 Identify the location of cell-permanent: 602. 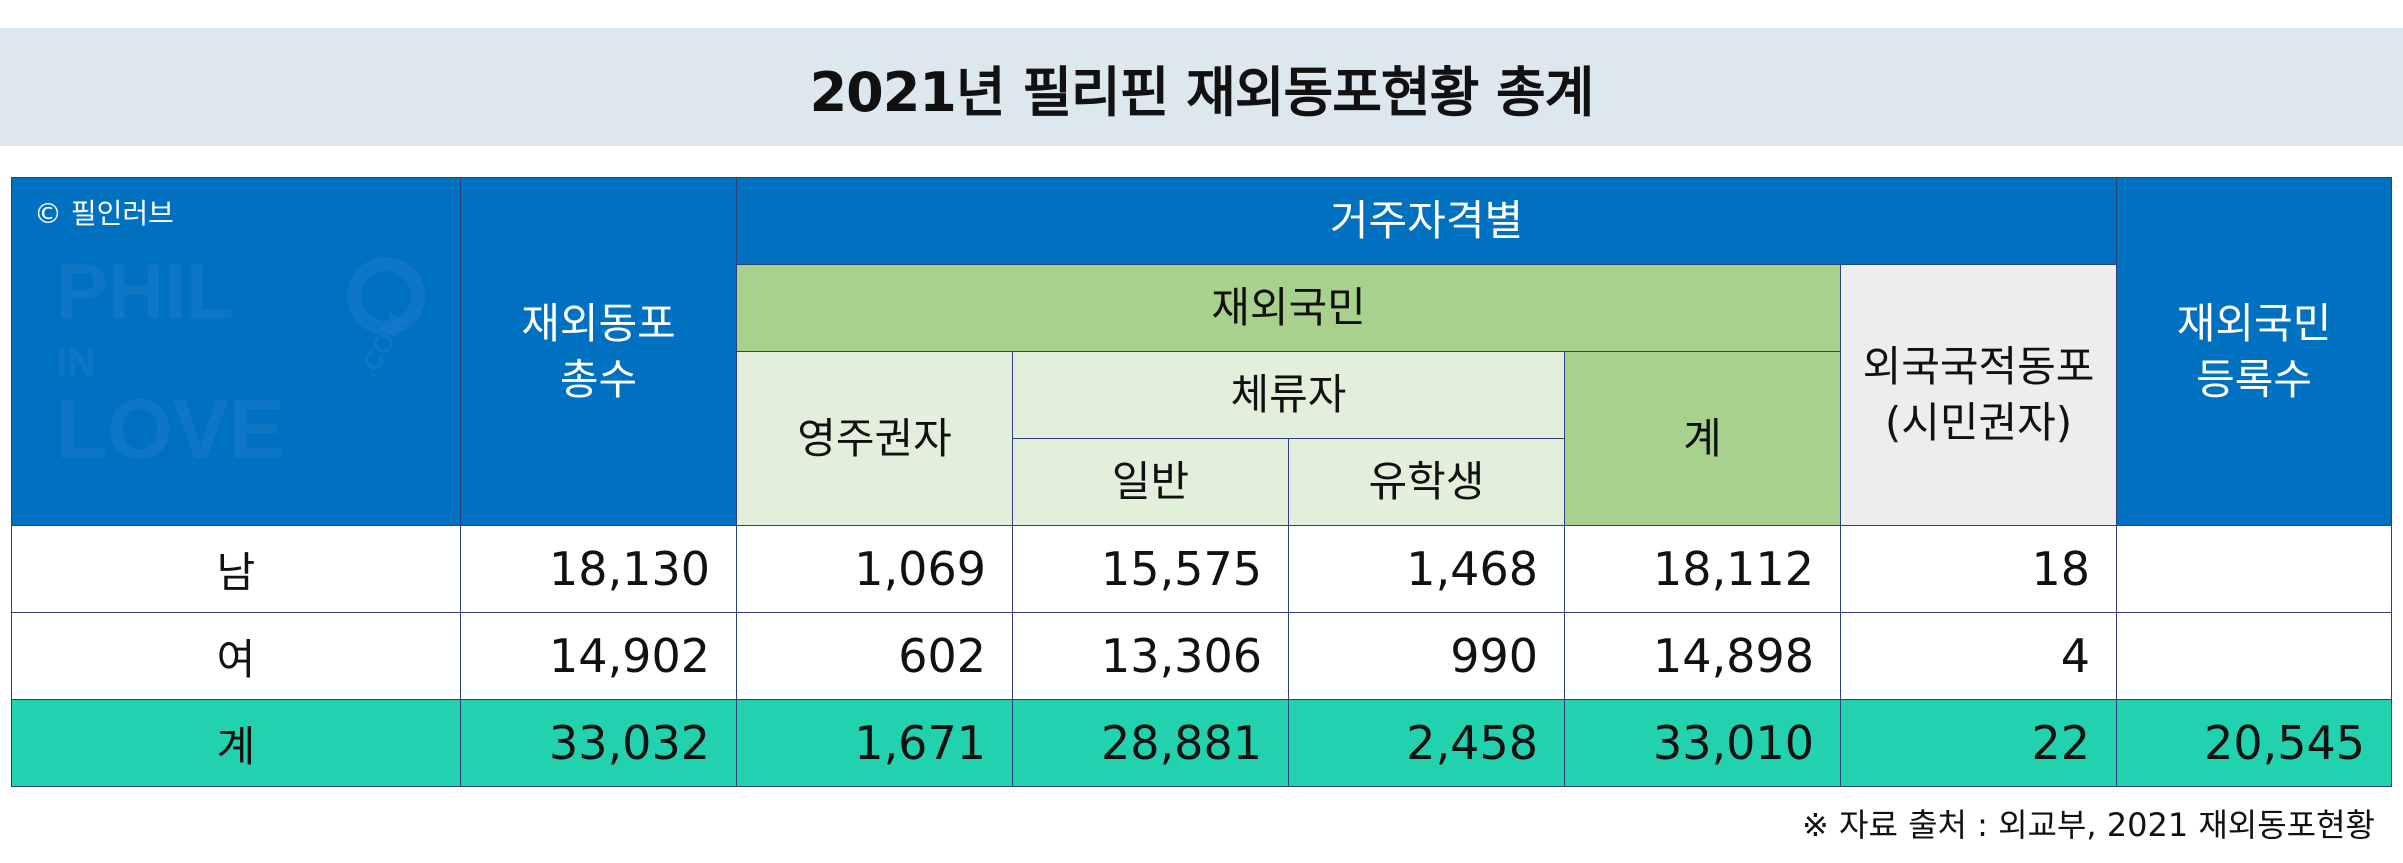
(874, 656).